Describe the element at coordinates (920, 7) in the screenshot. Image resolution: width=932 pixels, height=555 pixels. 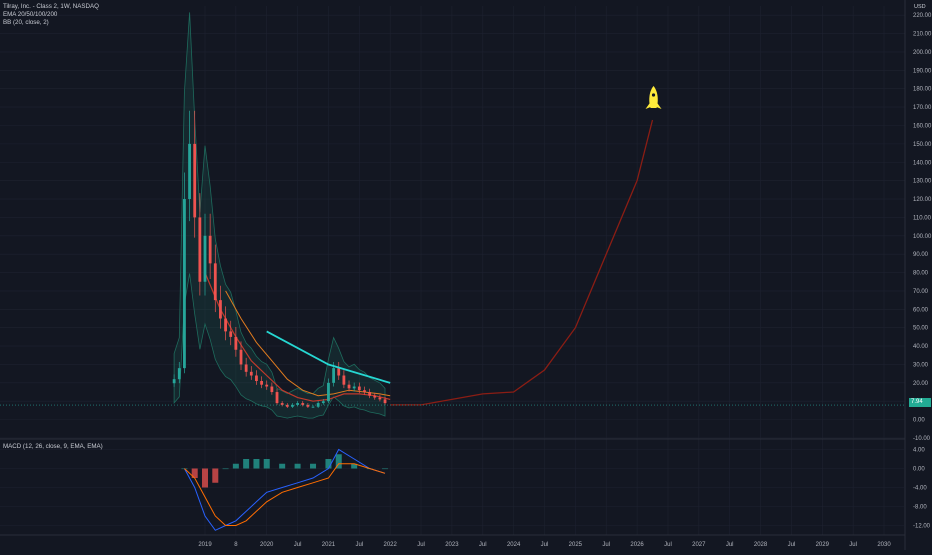
I see `currency-label: USD` at that location.